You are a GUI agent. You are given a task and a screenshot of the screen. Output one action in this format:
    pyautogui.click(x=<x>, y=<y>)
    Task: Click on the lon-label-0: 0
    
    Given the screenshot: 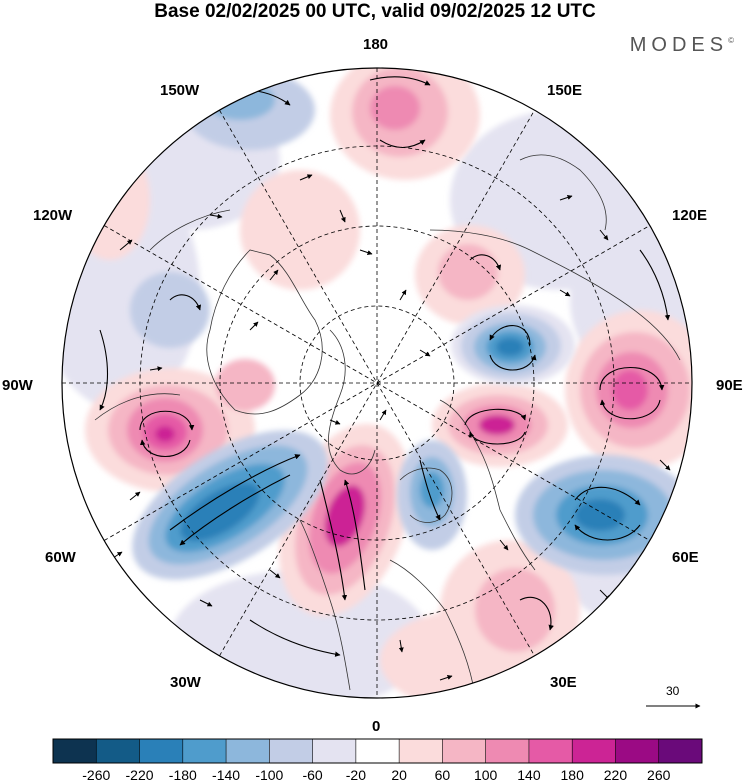 What is the action you would take?
    pyautogui.click(x=376, y=726)
    